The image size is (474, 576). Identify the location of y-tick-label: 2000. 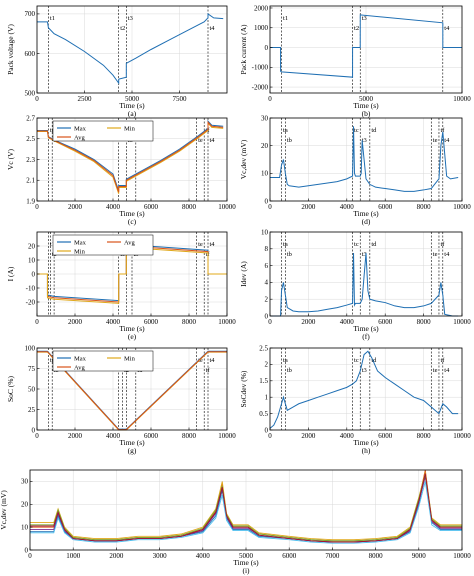
(261, 8).